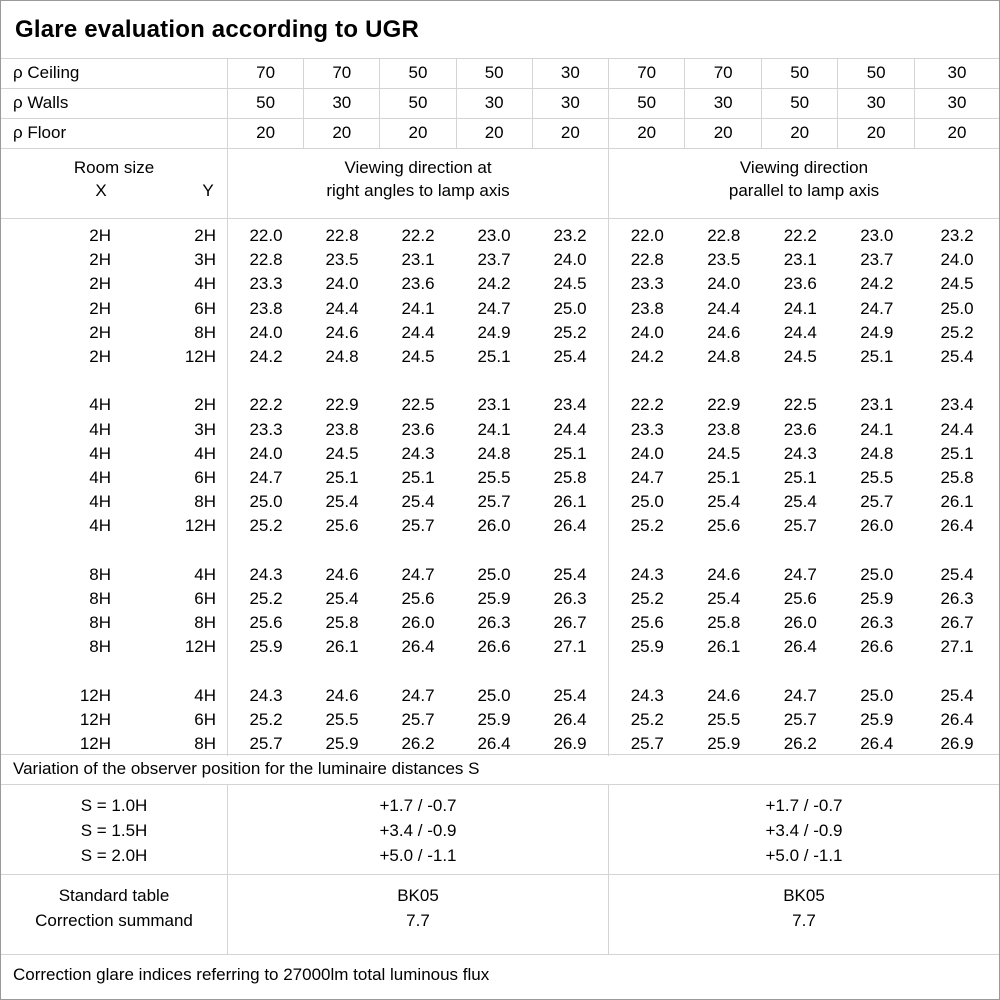 This screenshot has width=1000, height=1000. What do you see at coordinates (418, 308) in the screenshot?
I see `ugr-value: 24.1` at bounding box center [418, 308].